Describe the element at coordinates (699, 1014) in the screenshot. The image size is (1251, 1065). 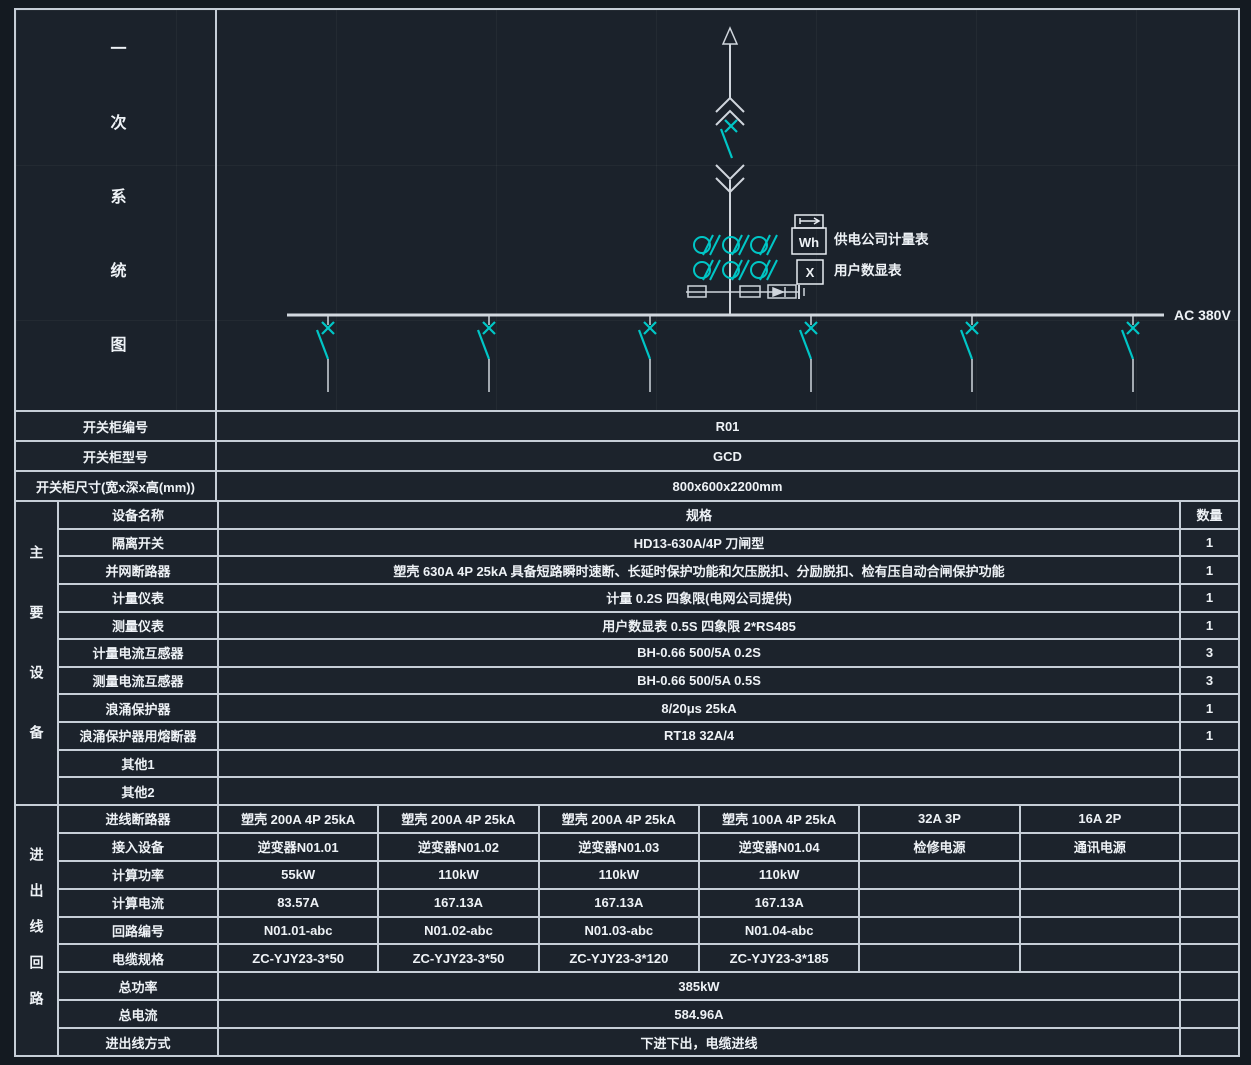
I see `total-current-value: 584.96A` at that location.